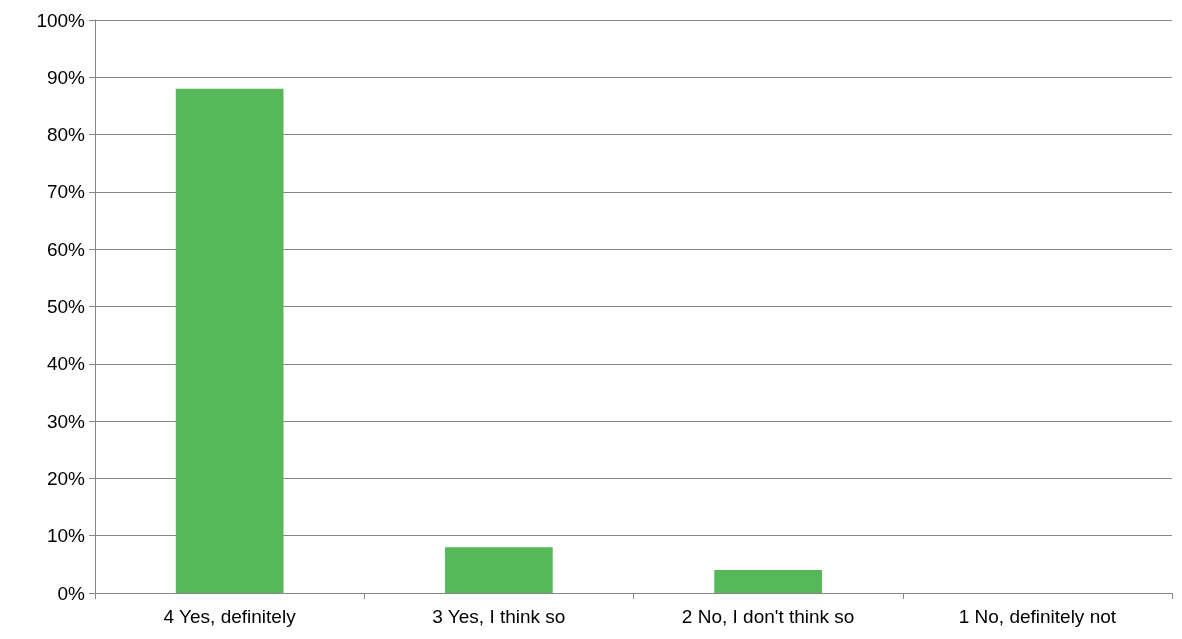 This screenshot has width=1182, height=639. Describe the element at coordinates (768, 616) in the screenshot. I see `x-tick-label: 2 No, I don't think so` at that location.